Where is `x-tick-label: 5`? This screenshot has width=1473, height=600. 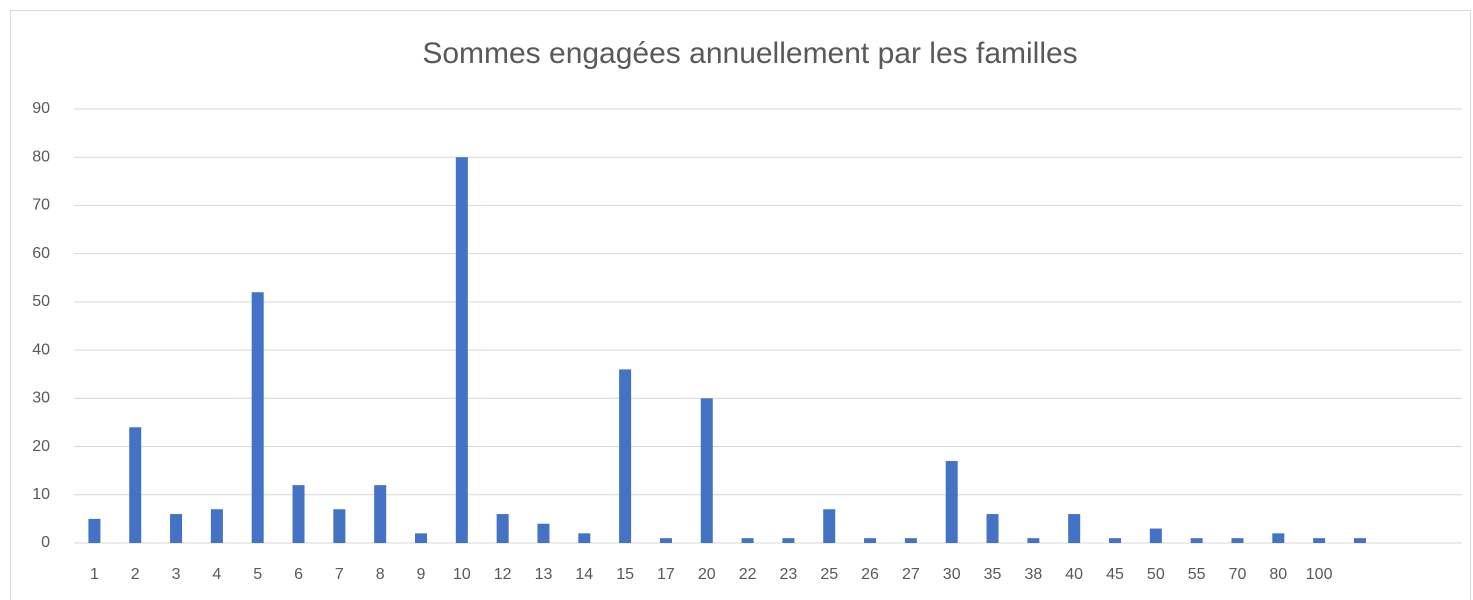
x-tick-label: 5 is located at coordinates (257, 574).